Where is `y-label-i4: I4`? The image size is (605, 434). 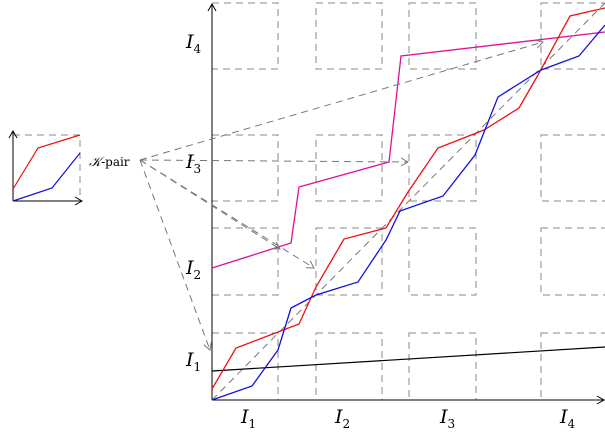
y-label-i4: I4 is located at coordinates (193, 43).